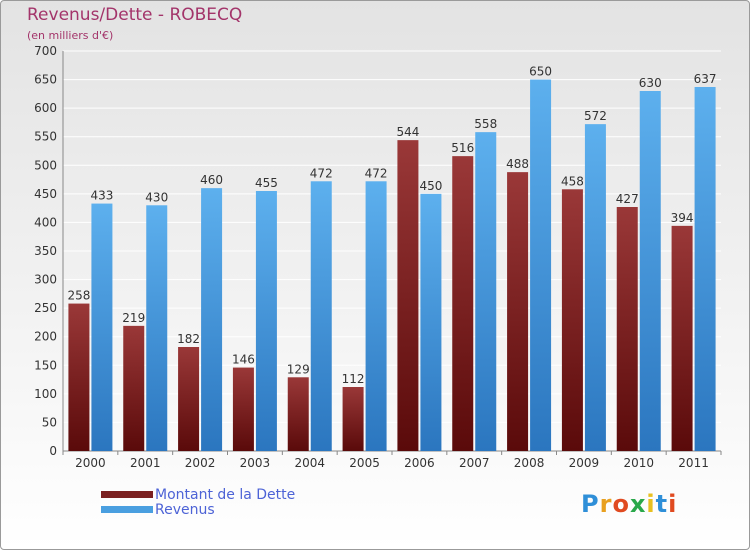 The width and height of the screenshot is (750, 550). I want to click on y-tick-label: 650, so click(45, 80).